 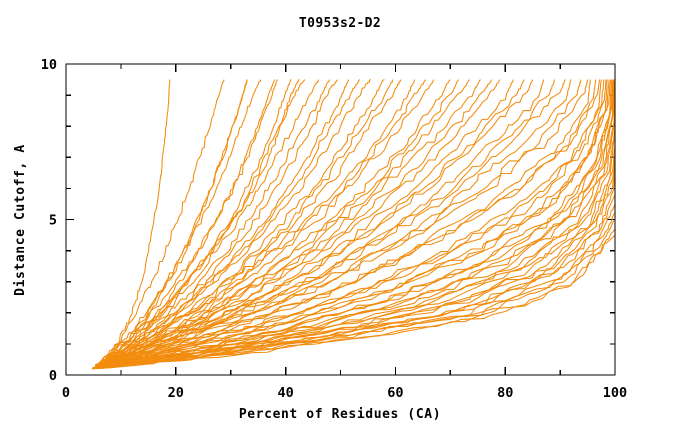 I want to click on x-tick-label: 60, so click(x=395, y=393).